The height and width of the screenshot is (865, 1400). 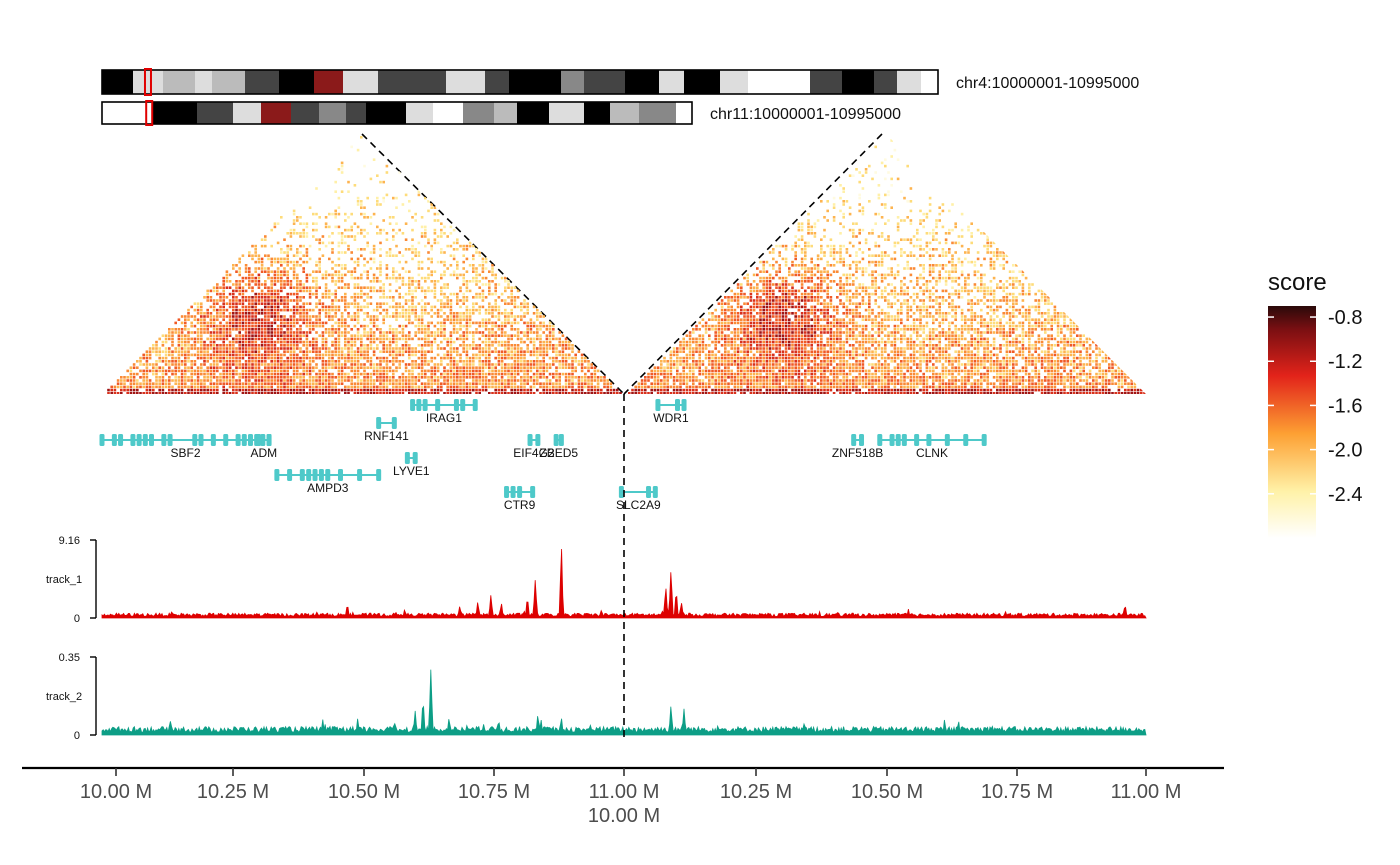 What do you see at coordinates (764, 82) in the screenshot?
I see `ideogram-band` at bounding box center [764, 82].